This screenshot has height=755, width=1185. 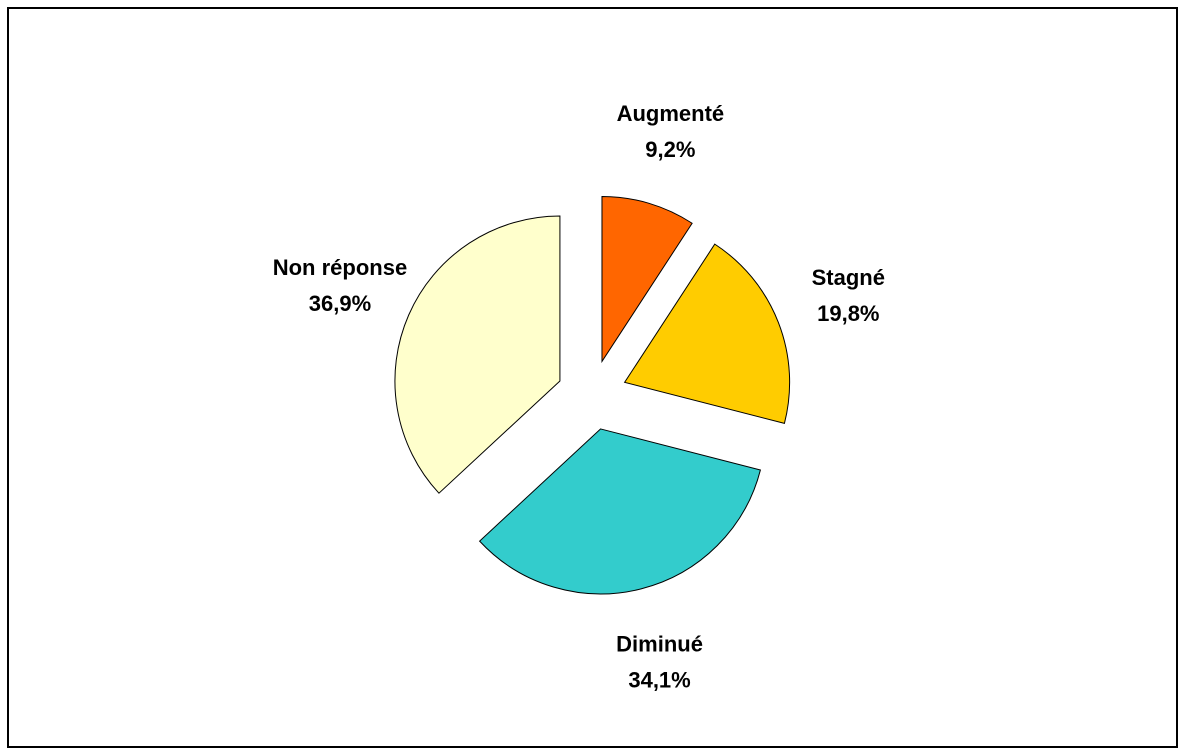 What do you see at coordinates (671, 113) in the screenshot?
I see `slice-label: Augmenté` at bounding box center [671, 113].